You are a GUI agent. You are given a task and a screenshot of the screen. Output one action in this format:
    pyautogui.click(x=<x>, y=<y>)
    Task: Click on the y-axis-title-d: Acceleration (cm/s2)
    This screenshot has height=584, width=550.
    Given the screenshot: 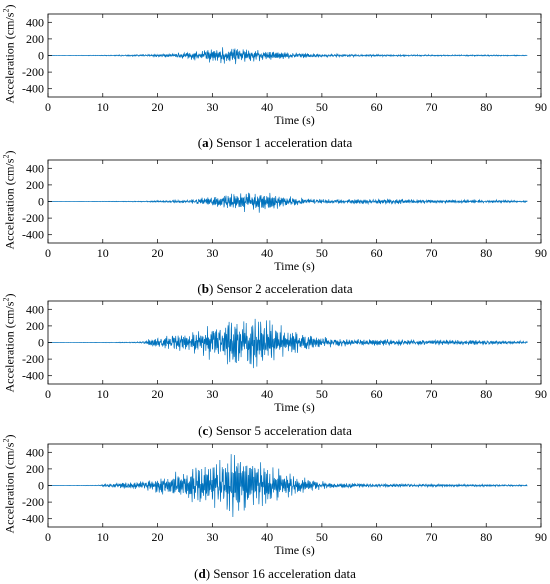 What is the action you would take?
    pyautogui.click(x=9, y=484)
    